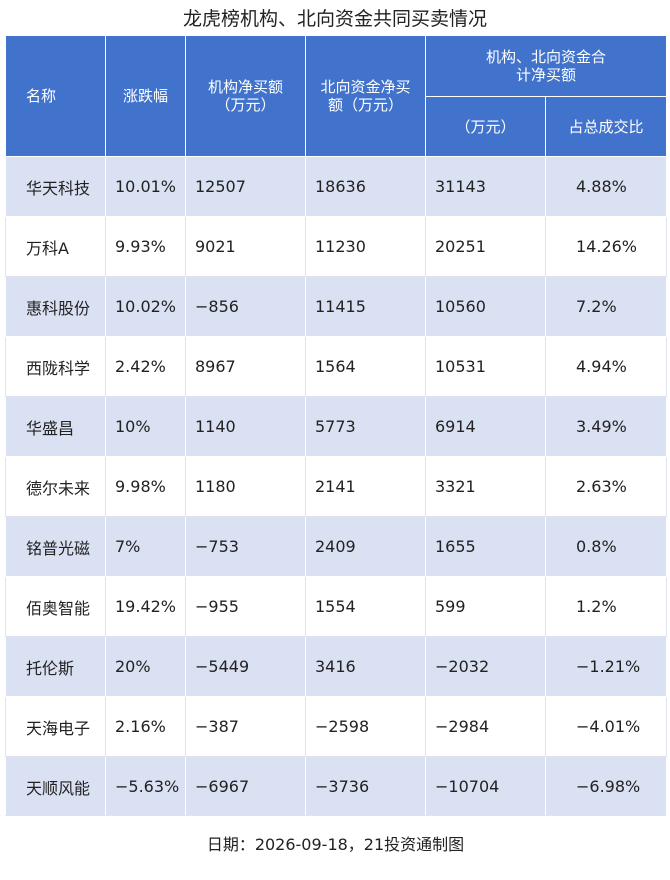 The width and height of the screenshot is (670, 880). What do you see at coordinates (485, 186) in the screenshot?
I see `cell-total: 31143` at bounding box center [485, 186].